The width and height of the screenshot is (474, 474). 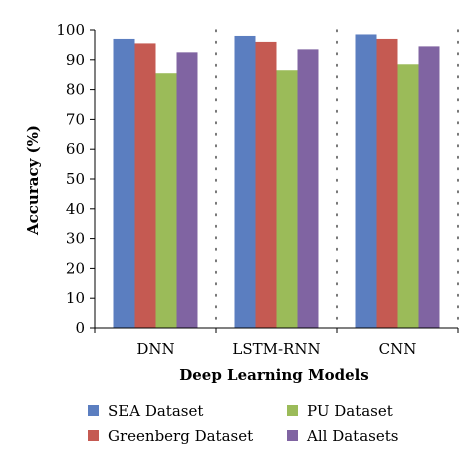 I want to click on y-axis-title: Accuracy (%), so click(x=33, y=180).